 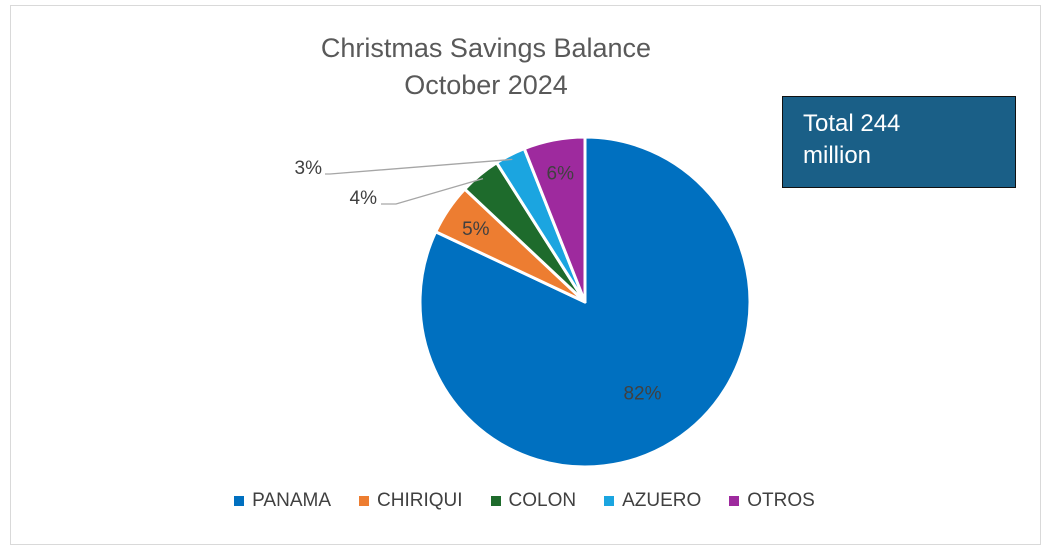 What do you see at coordinates (476, 229) in the screenshot?
I see `data-label-chiriqui: 5%` at bounding box center [476, 229].